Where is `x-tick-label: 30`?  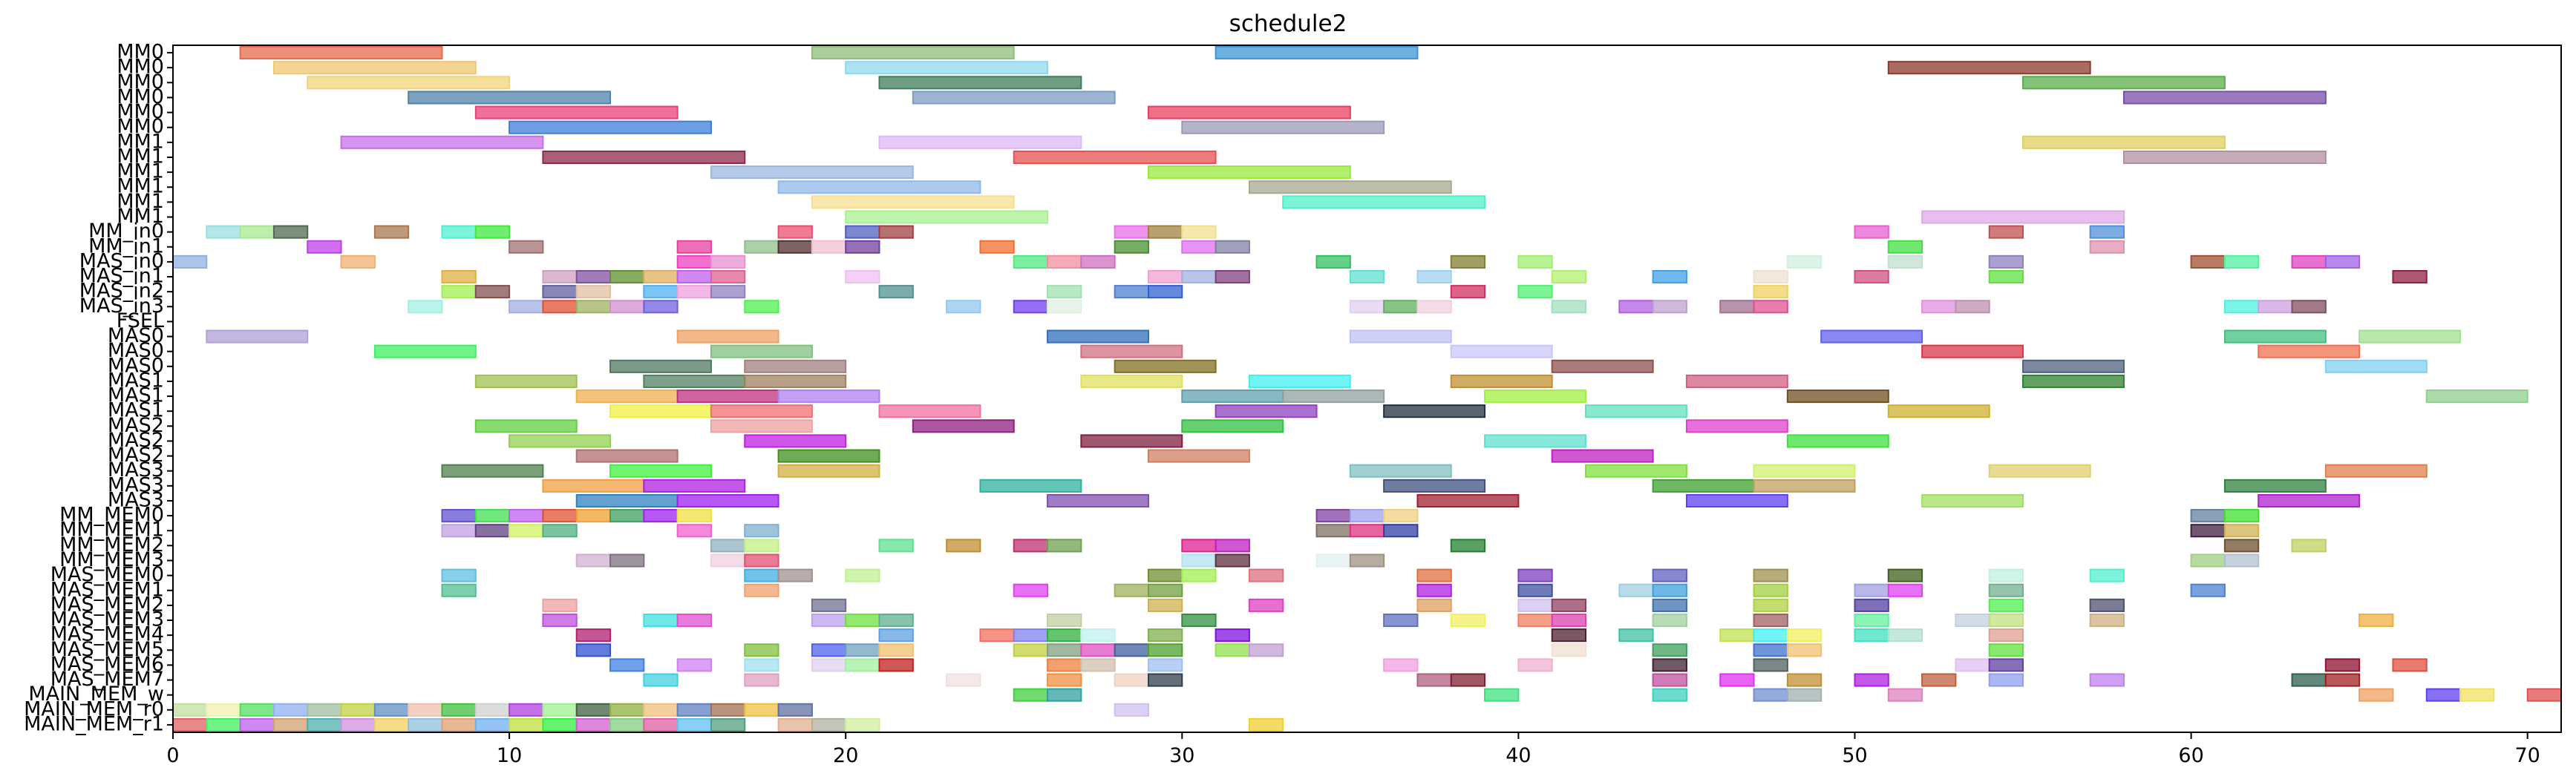
x-tick-label: 30 is located at coordinates (1181, 755).